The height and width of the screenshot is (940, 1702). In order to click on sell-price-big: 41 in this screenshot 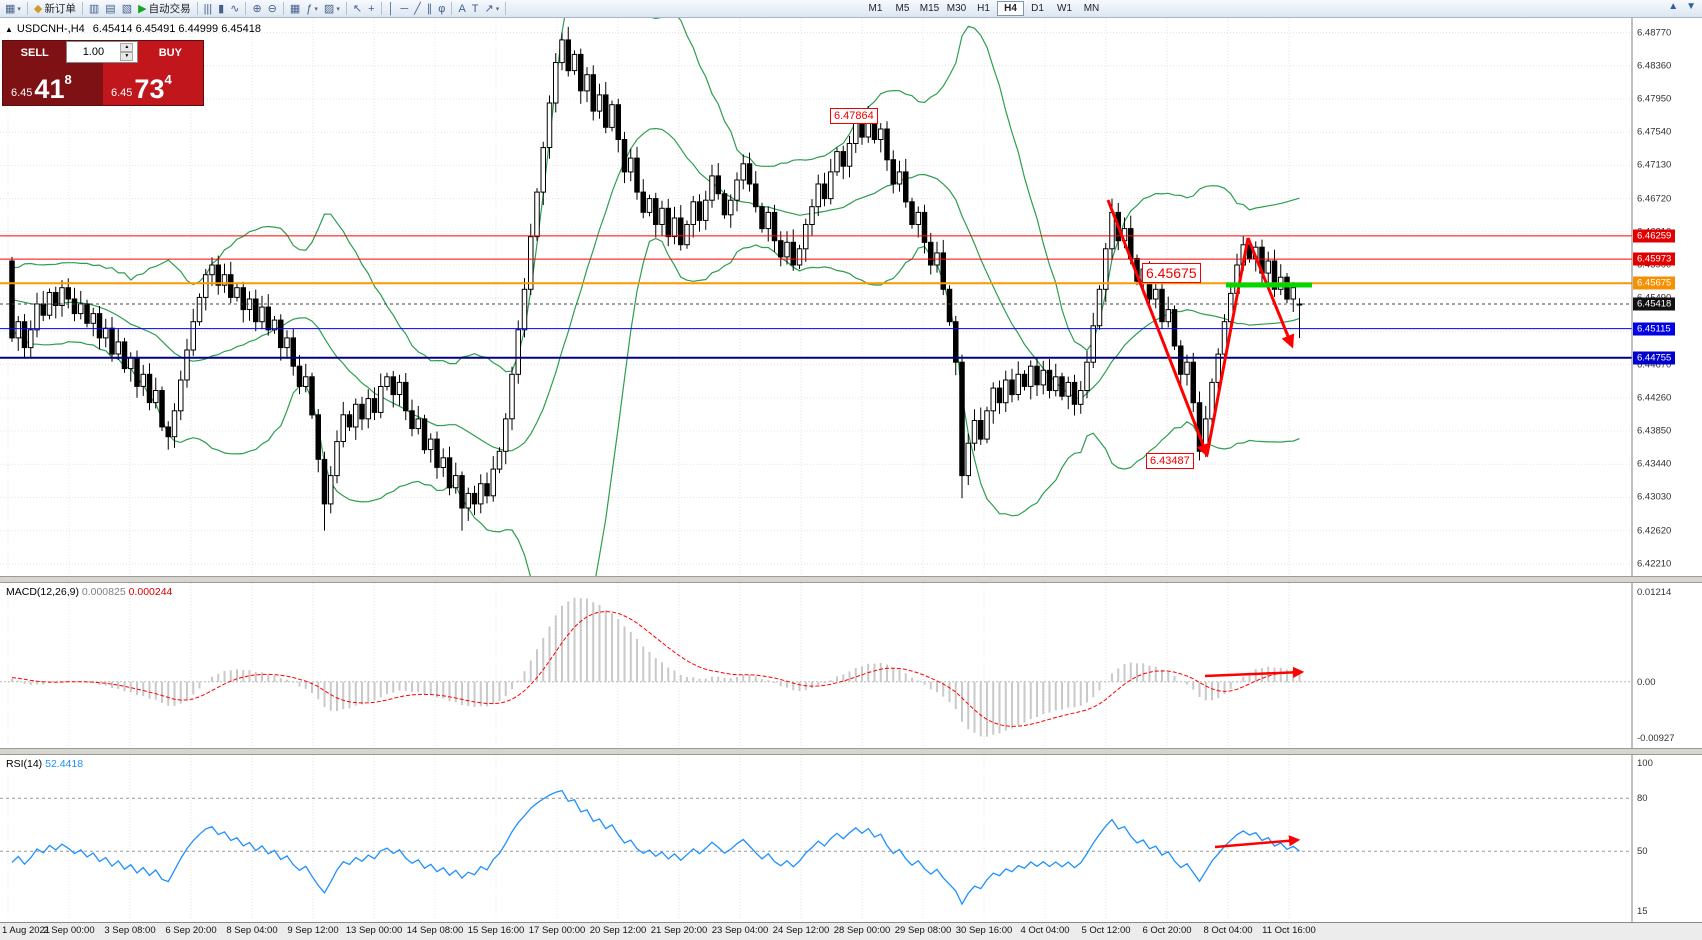, I will do `click(49, 89)`.